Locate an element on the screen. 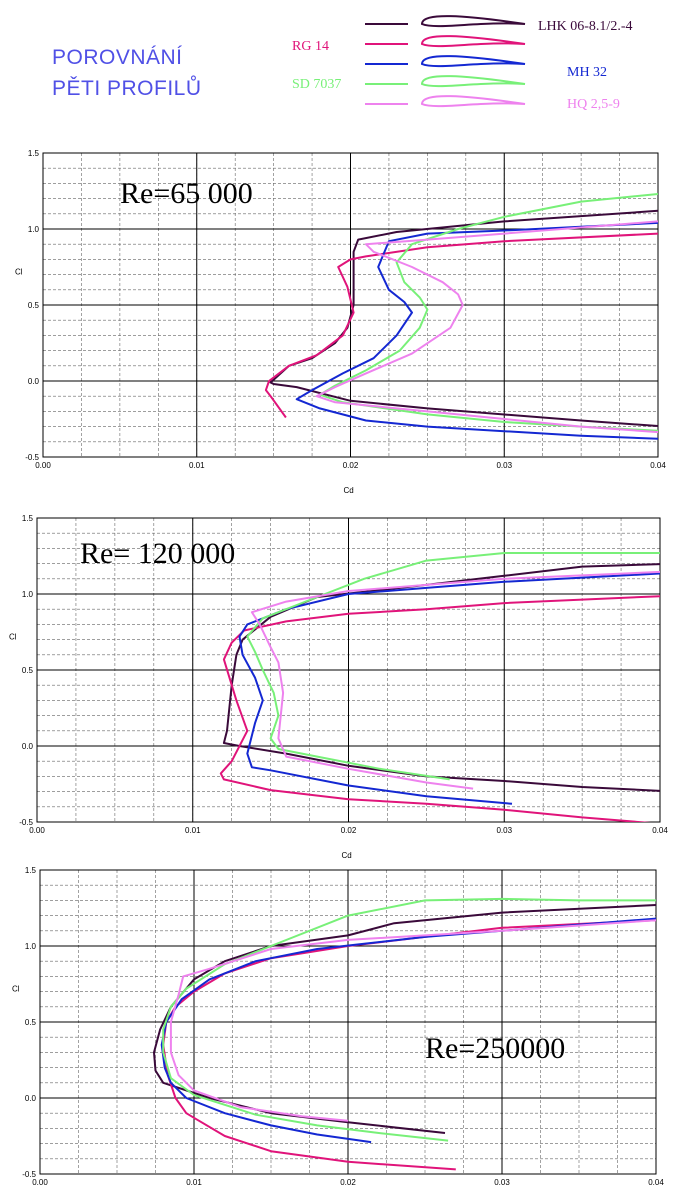 The width and height of the screenshot is (675, 1202). title-line-2: PĚTI PROFILŮ is located at coordinates (127, 88).